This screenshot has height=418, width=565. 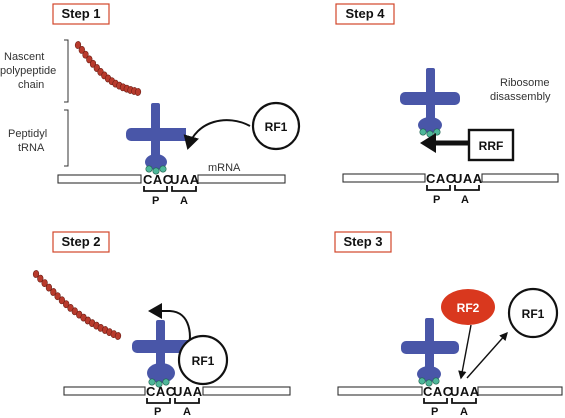 I want to click on rf2-label: RF2, so click(x=468, y=308).